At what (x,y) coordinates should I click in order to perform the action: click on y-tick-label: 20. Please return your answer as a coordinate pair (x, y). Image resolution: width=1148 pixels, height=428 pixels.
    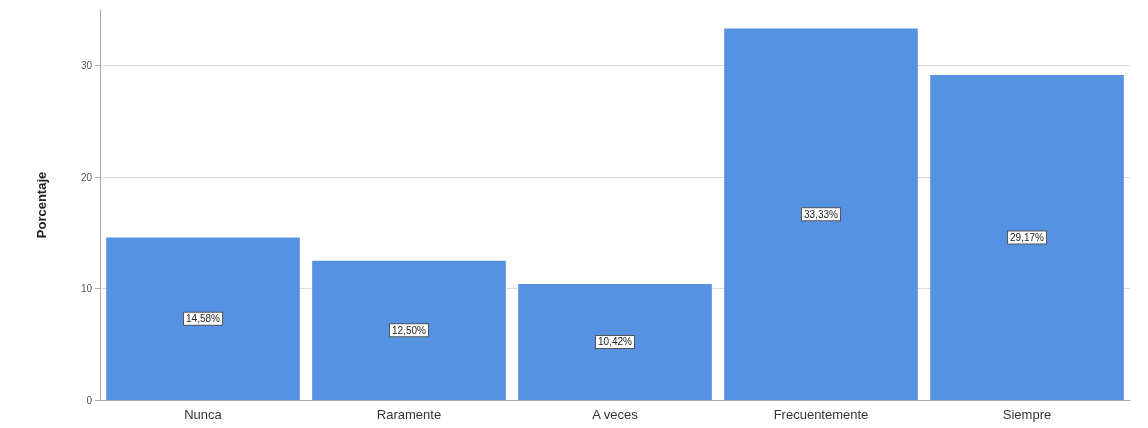
    Looking at the image, I should click on (86, 177).